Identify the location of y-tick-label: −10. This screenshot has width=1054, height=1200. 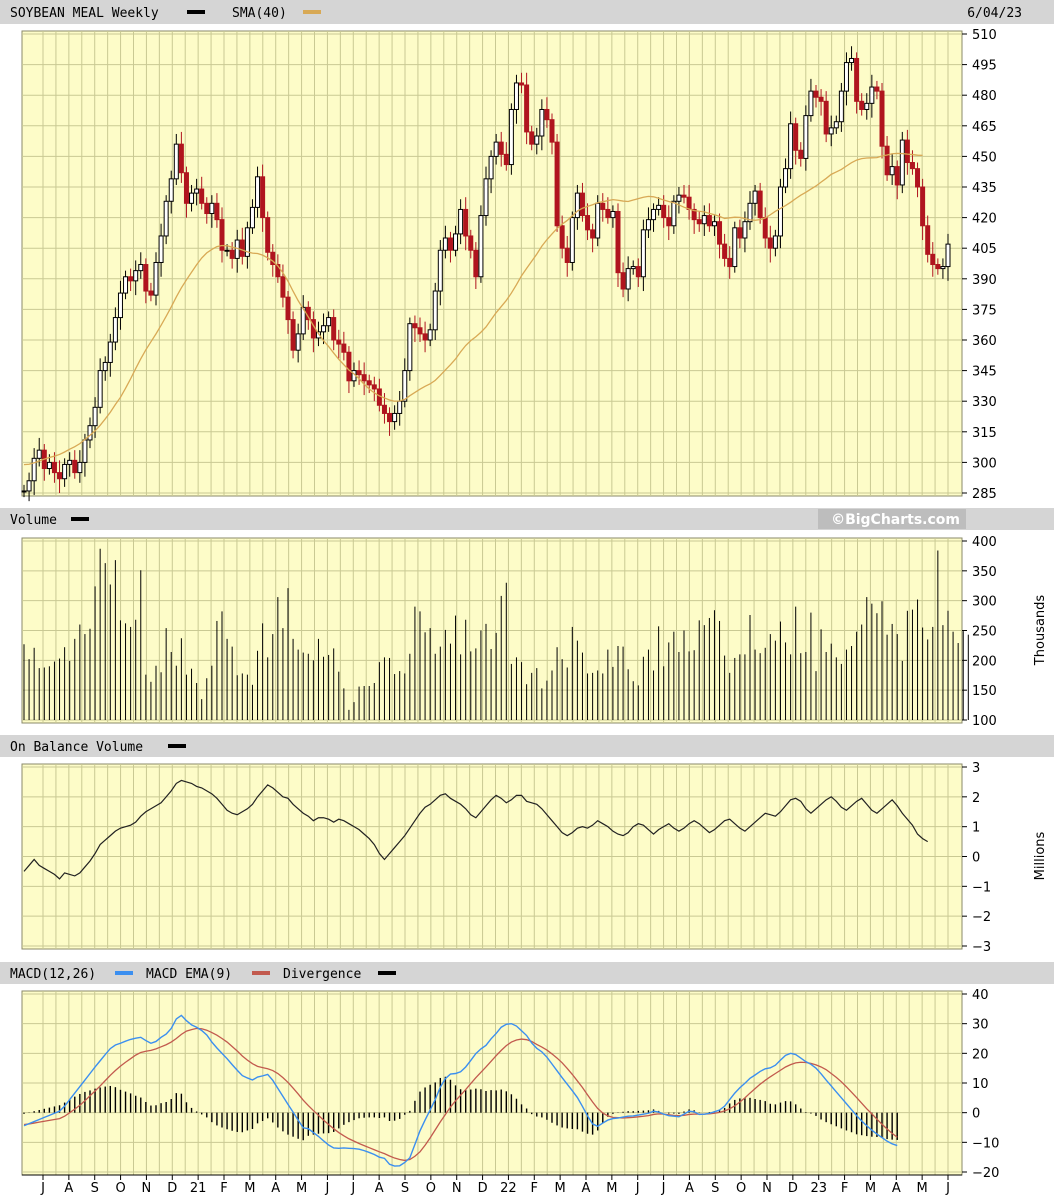
(985, 1143).